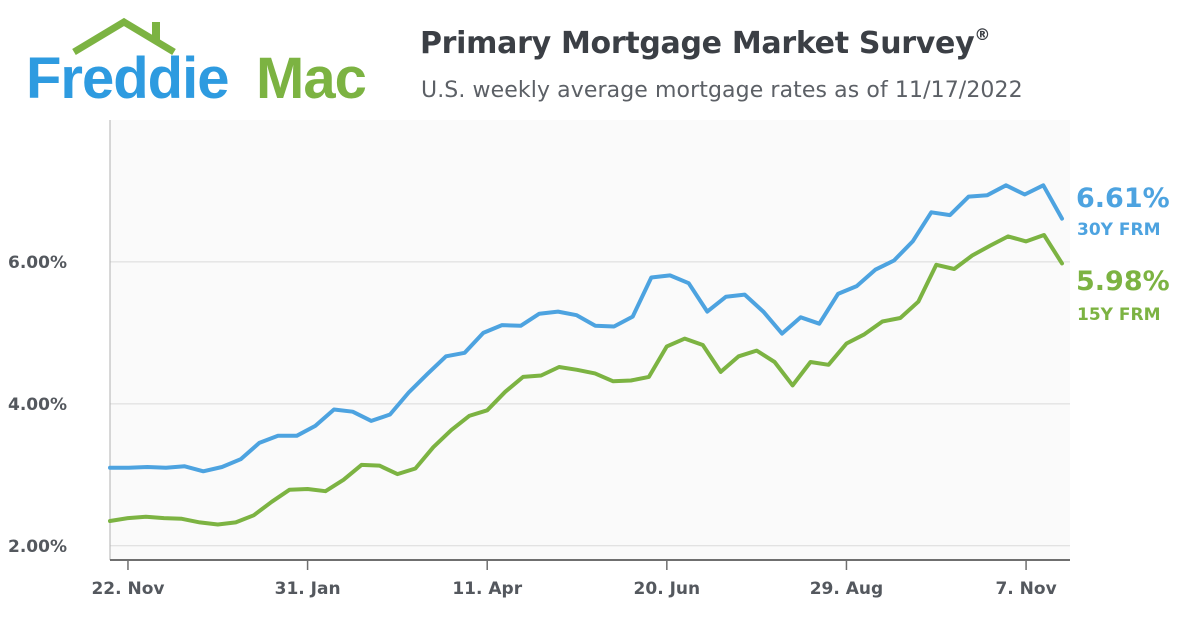 This screenshot has width=1200, height=630. What do you see at coordinates (1123, 281) in the screenshot?
I see `end-value-15y: 5.98%` at bounding box center [1123, 281].